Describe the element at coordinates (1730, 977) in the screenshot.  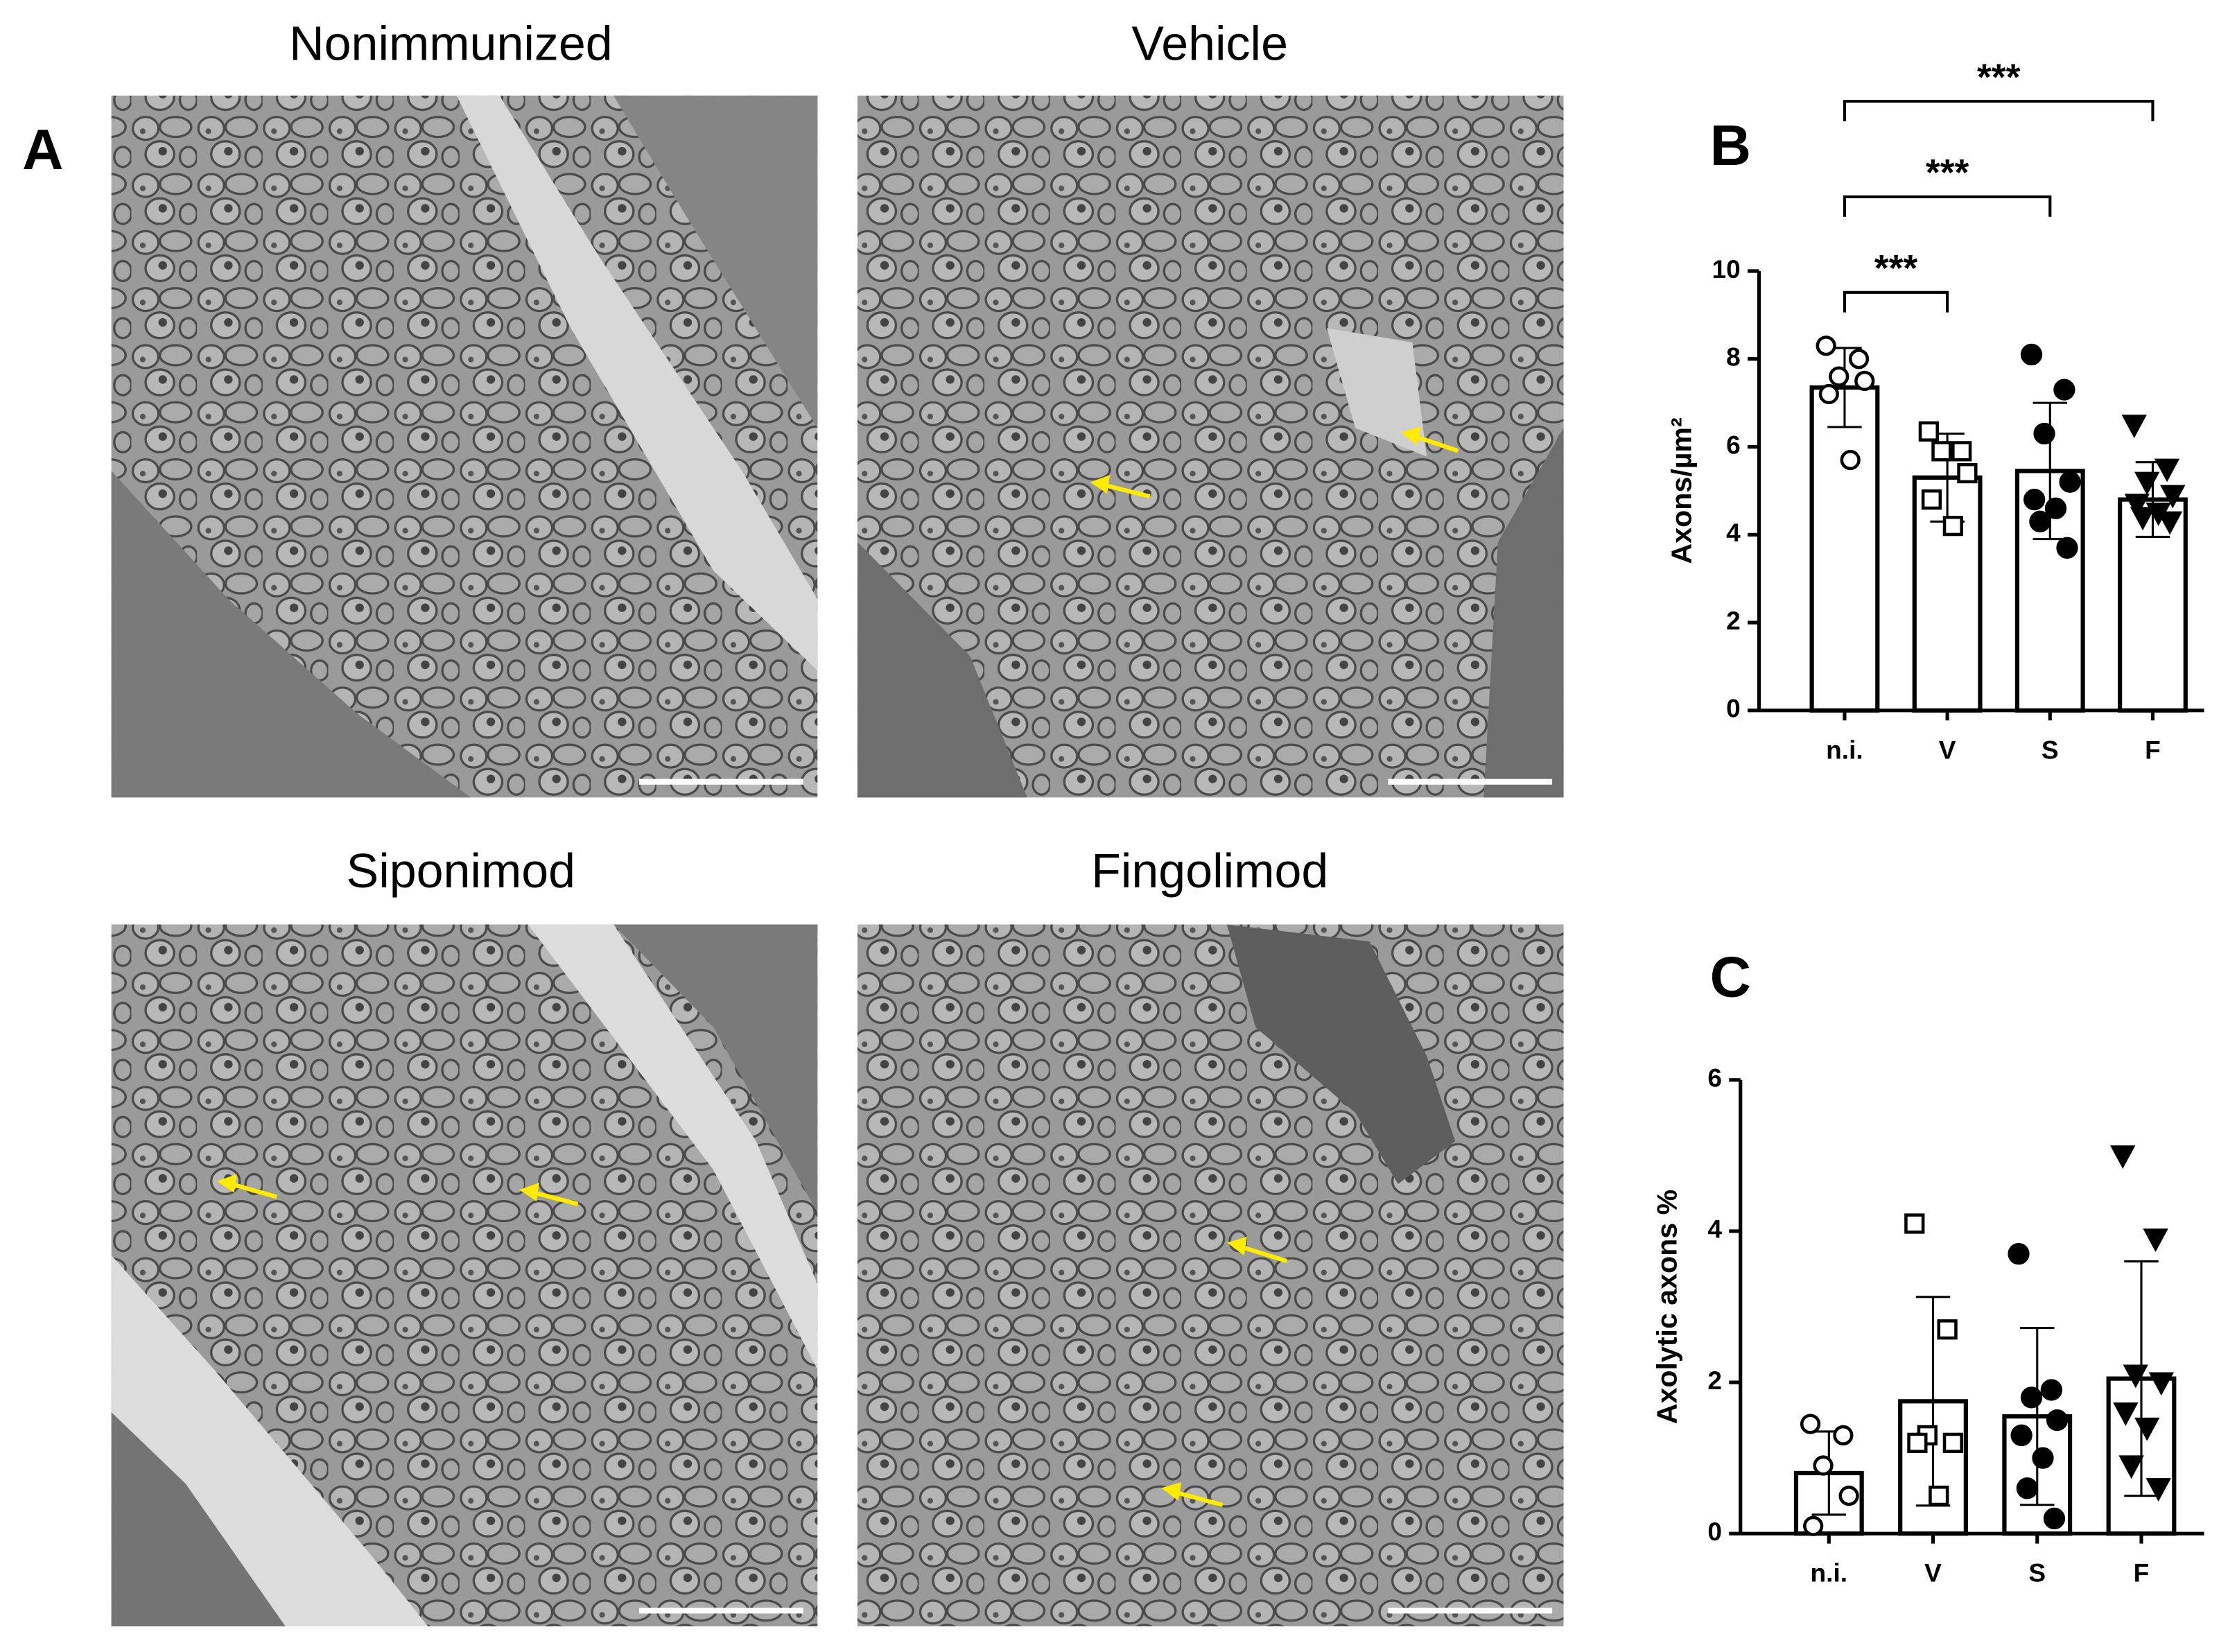
I see `panel-label: C` at that location.